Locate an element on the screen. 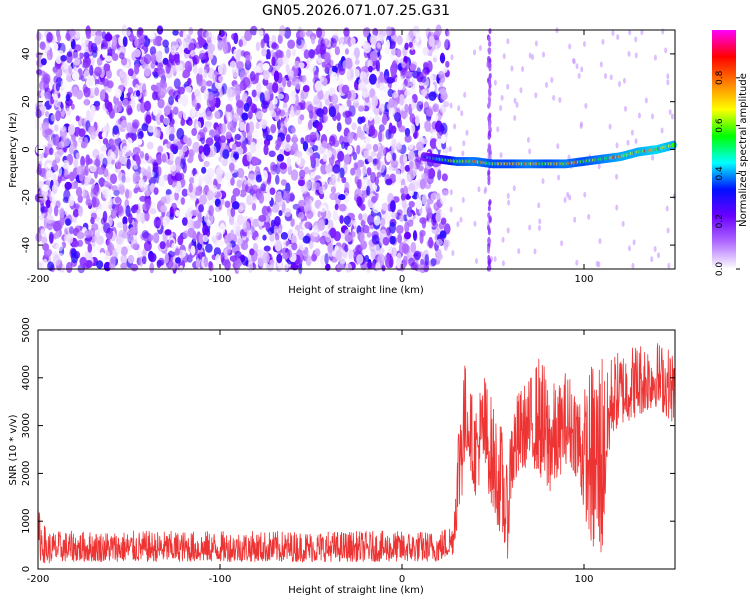 This screenshot has width=750, height=604. snr-y-label: SNR (10 * v/v) is located at coordinates (13, 449).